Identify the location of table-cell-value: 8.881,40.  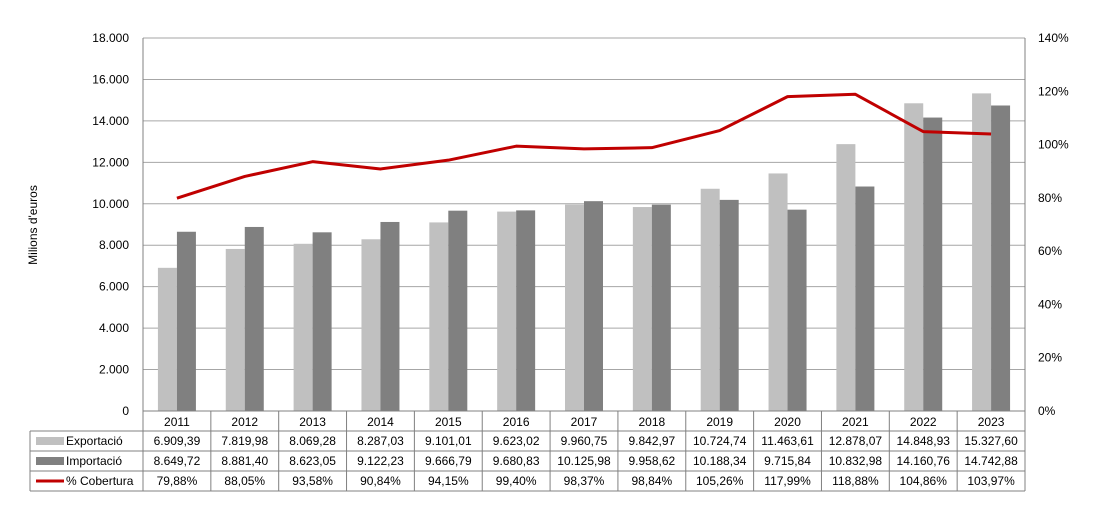
(244, 461).